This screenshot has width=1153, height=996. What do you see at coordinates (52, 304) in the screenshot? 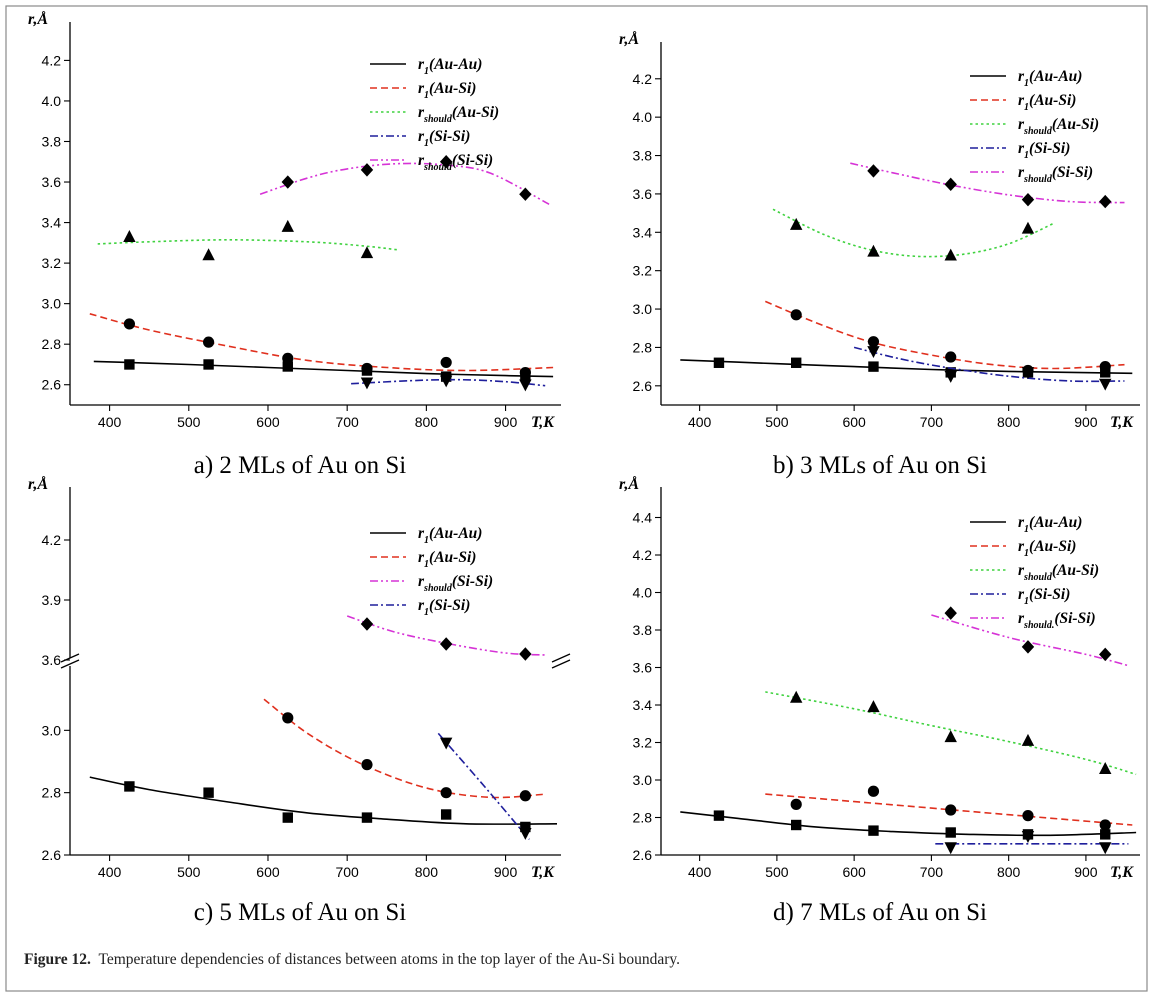
I see `y-tick-label: 3.0` at bounding box center [52, 304].